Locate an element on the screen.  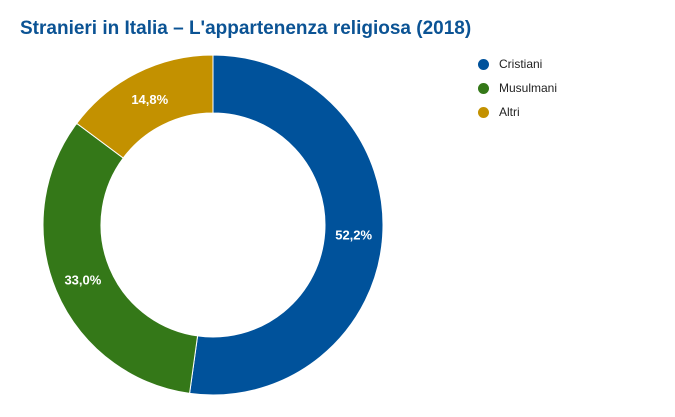
legend-label-musulmani: Musulmani is located at coordinates (528, 88).